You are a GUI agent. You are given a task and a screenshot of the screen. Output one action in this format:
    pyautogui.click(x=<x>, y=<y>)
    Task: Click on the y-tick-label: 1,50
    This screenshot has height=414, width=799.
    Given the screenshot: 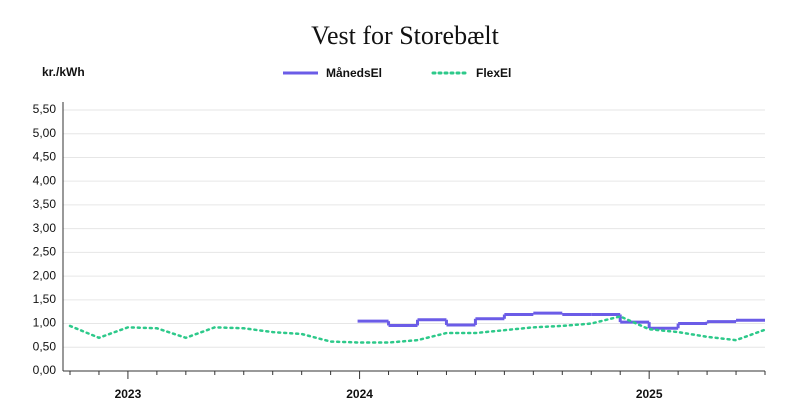 What is the action you would take?
    pyautogui.click(x=45, y=299)
    